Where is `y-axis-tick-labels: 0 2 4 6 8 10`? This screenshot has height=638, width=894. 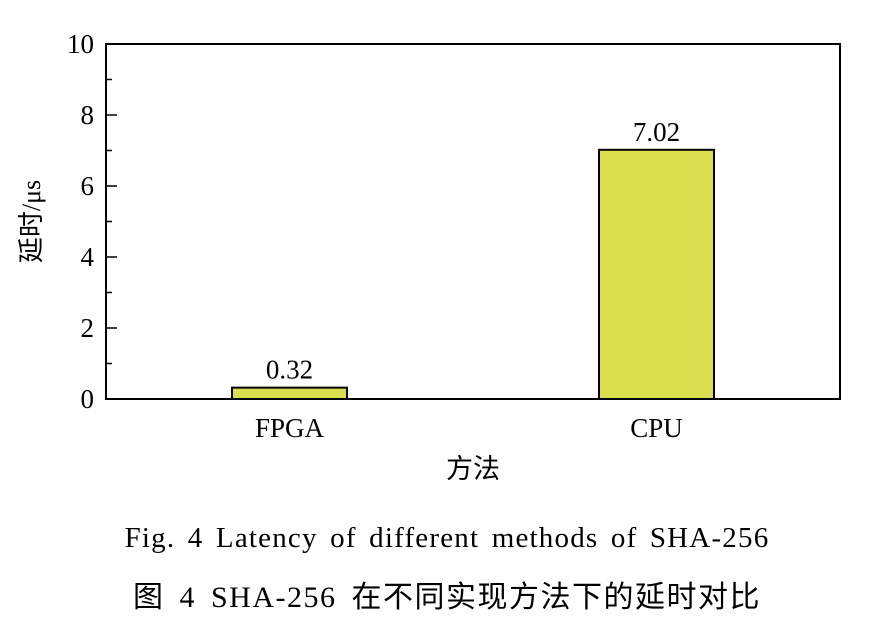 y-axis-tick-labels: 0 2 4 6 8 10 is located at coordinates (81, 221).